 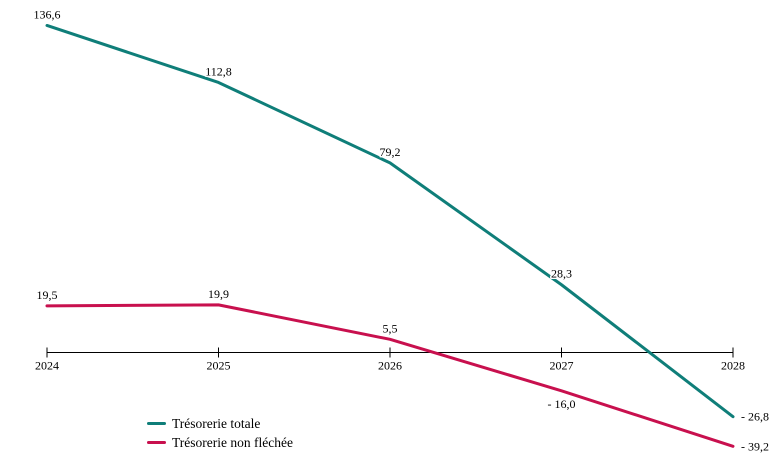 I want to click on x-tick-label: 2027, so click(x=562, y=366).